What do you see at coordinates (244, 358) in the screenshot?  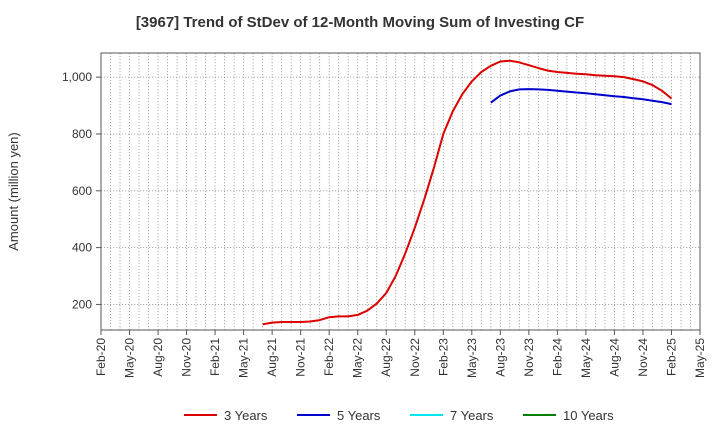 I see `x-tick-label: May-21` at bounding box center [244, 358].